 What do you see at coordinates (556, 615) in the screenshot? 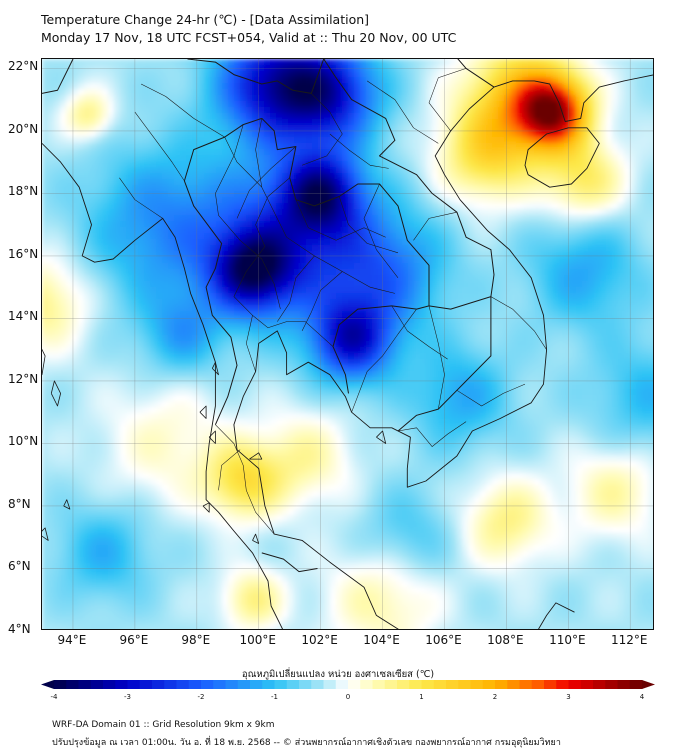
I see `coastline-borneo-tip` at bounding box center [556, 615].